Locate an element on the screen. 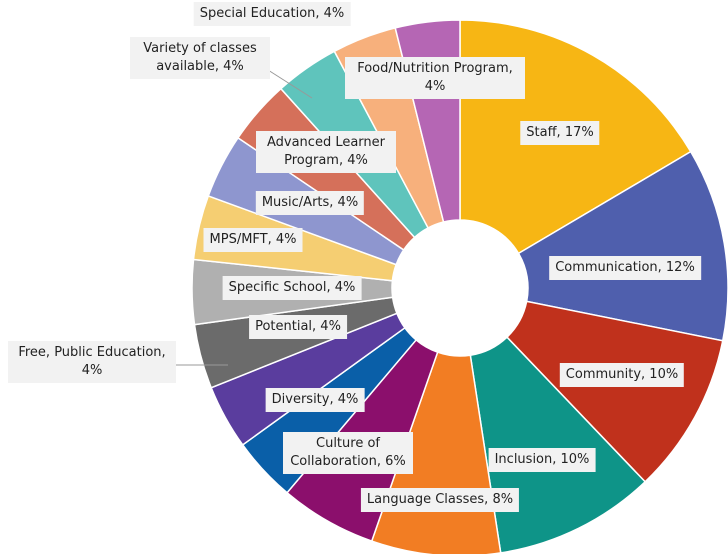 The width and height of the screenshot is (728, 554). data-label: Special Education, 4% is located at coordinates (272, 14).